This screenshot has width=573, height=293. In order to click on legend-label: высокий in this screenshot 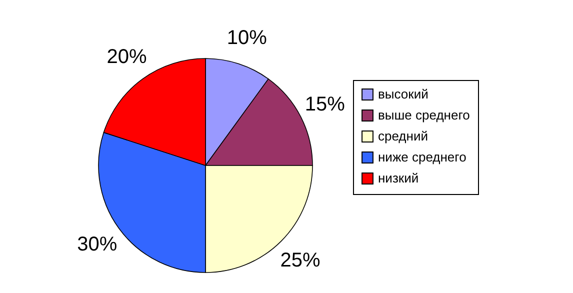, I will do `click(403, 94)`.